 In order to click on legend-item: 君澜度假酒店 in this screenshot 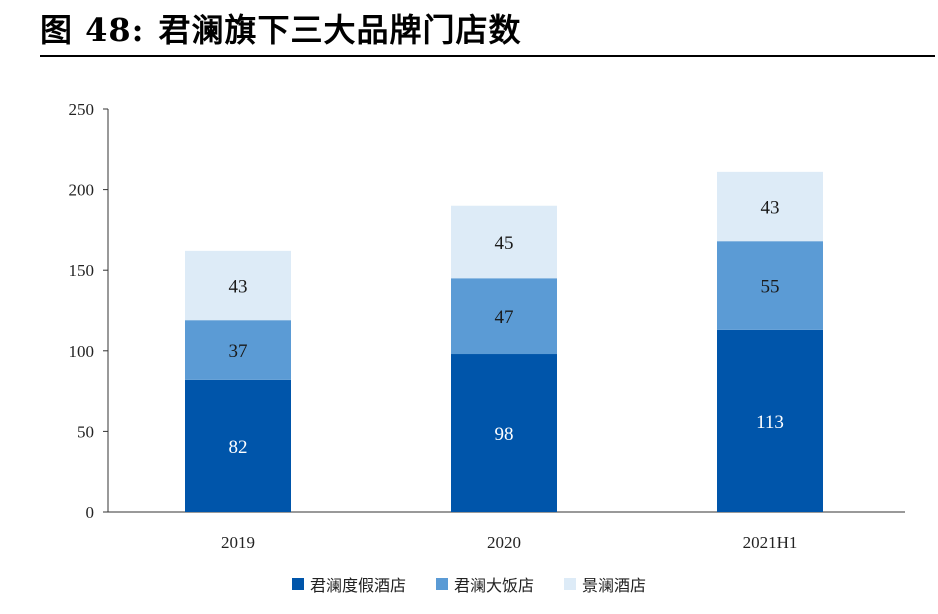, I will do `click(348, 584)`.